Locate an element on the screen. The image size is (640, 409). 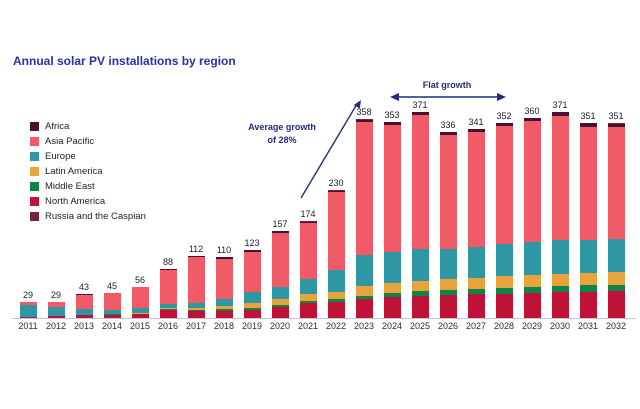
bar-total-label: 371 is located at coordinates (560, 105).